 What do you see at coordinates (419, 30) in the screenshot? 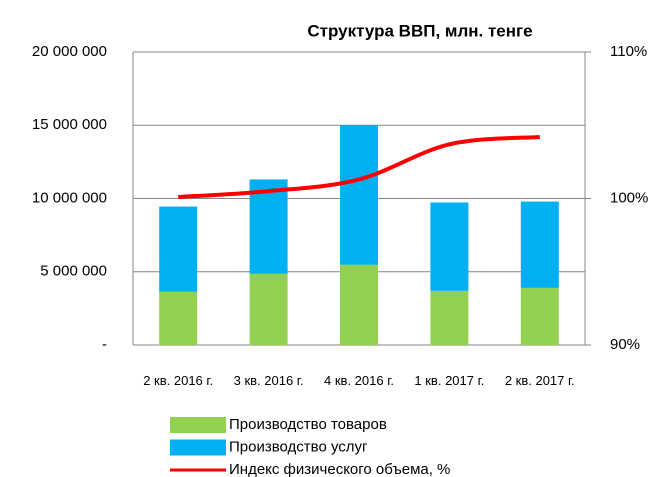
I see `chart-title: Структура ВВП, млн. тенге` at bounding box center [419, 30].